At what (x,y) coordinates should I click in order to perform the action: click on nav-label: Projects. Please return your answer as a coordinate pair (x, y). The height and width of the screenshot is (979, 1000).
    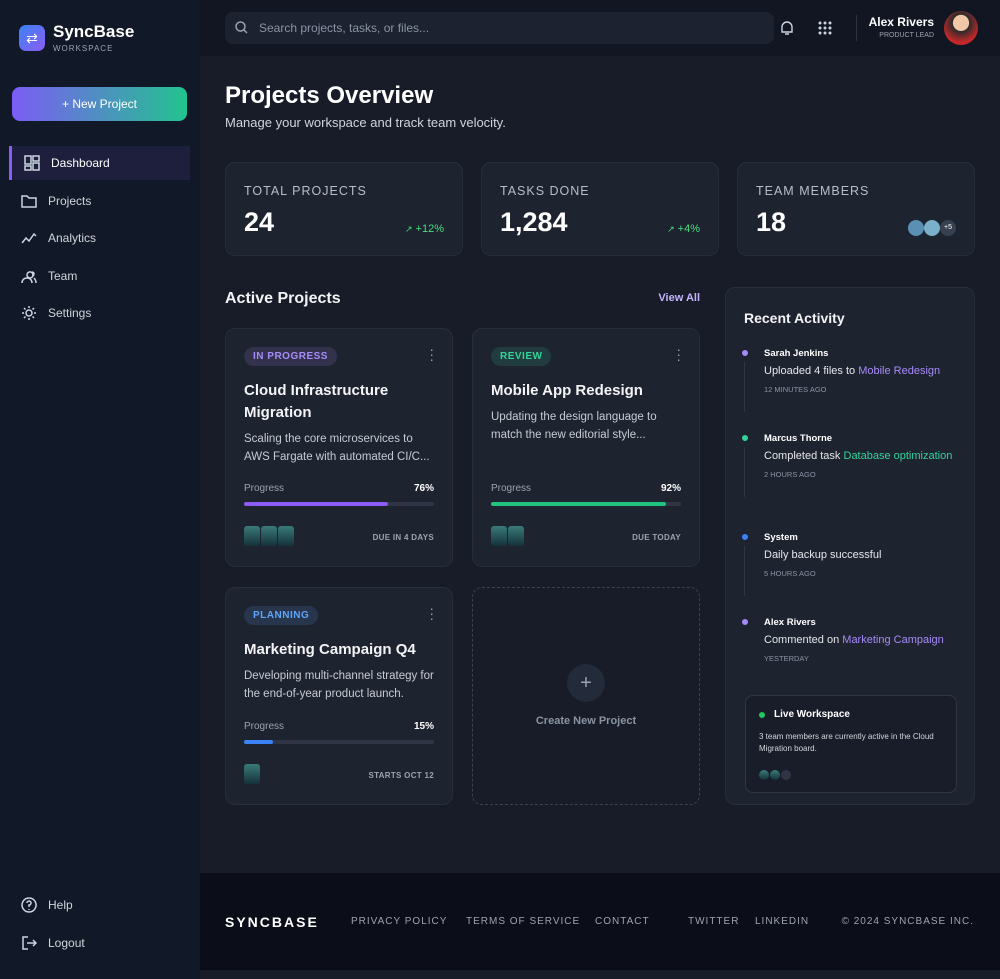
    Looking at the image, I should click on (70, 200).